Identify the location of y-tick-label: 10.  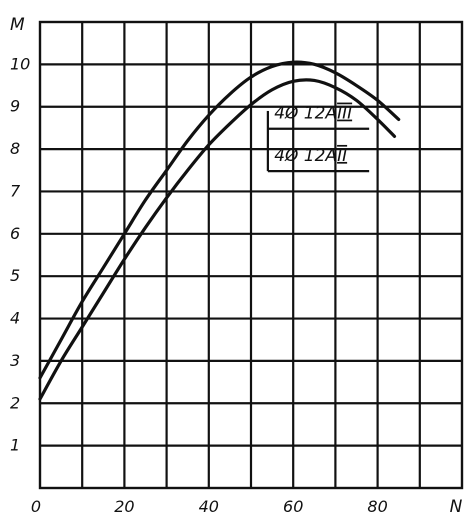
(20, 63).